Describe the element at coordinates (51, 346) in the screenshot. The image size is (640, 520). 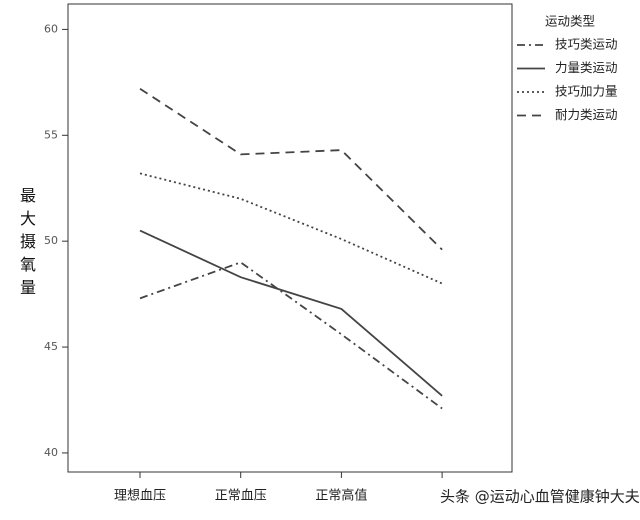
I see `y-tick-label: 45` at that location.